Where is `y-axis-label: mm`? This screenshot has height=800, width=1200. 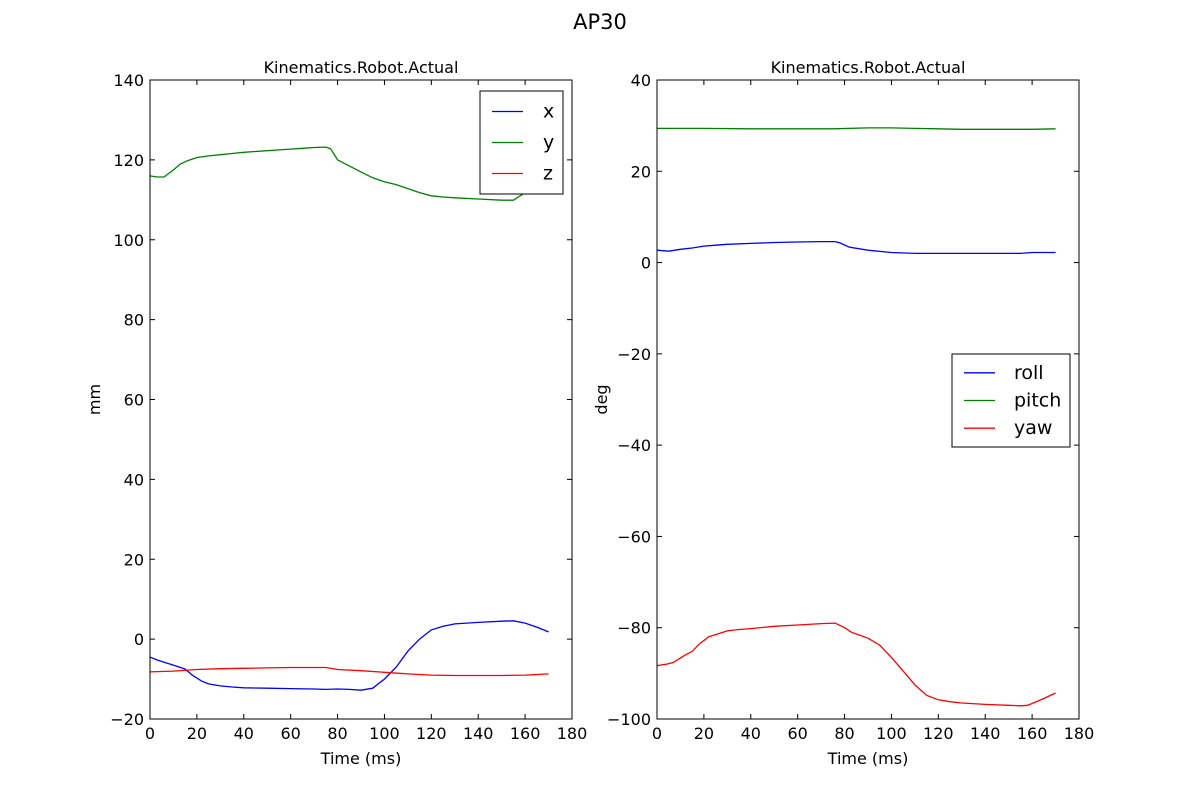 y-axis-label: mm is located at coordinates (94, 399).